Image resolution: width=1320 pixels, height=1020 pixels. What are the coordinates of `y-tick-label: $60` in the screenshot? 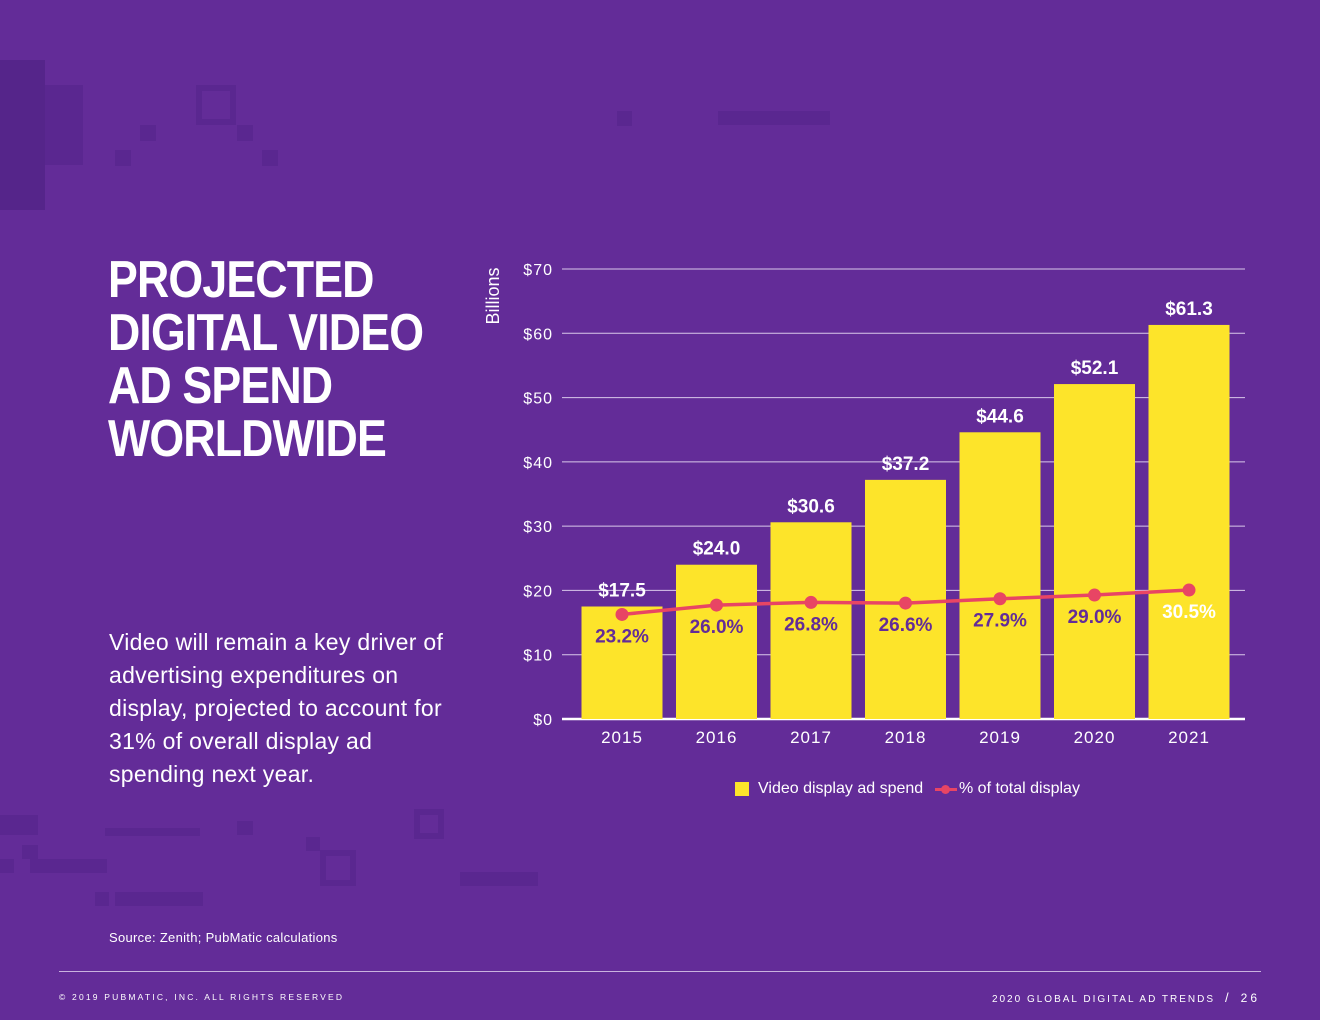 It's located at (538, 334).